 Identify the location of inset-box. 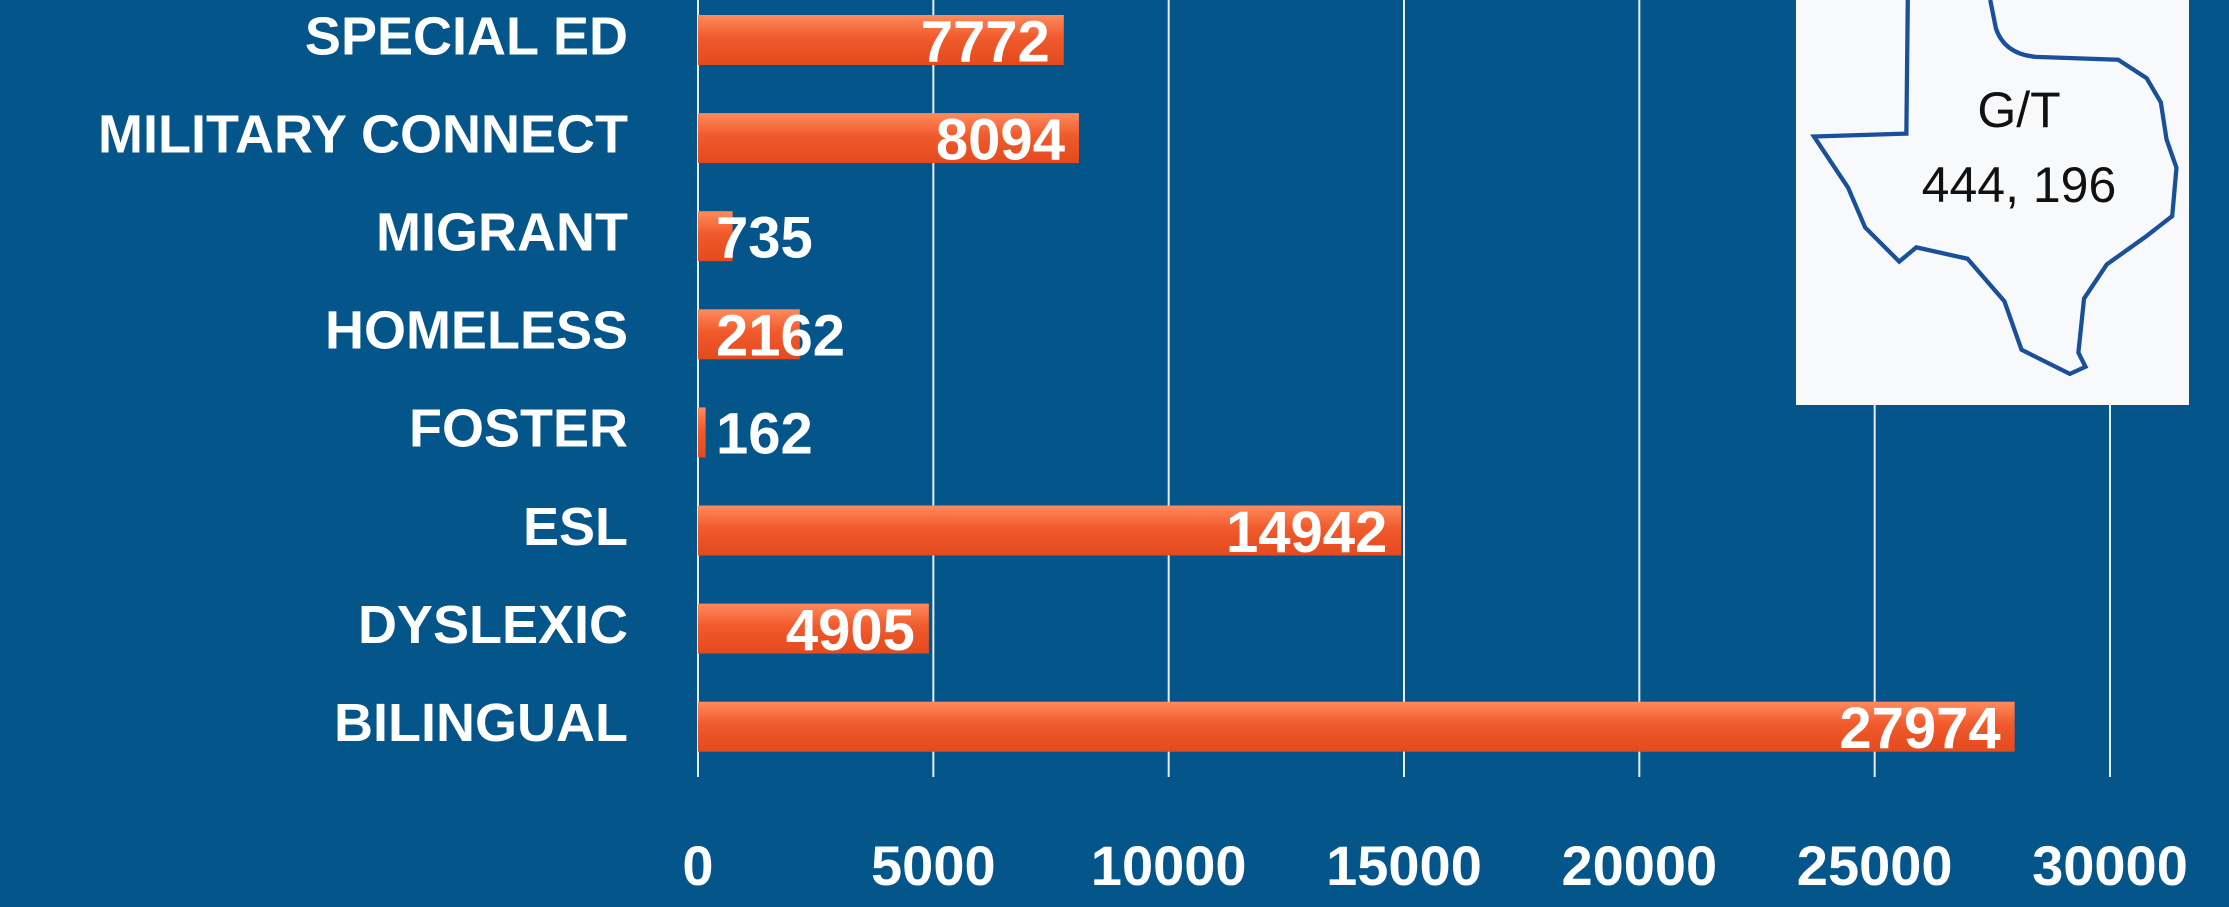
(1992, 202).